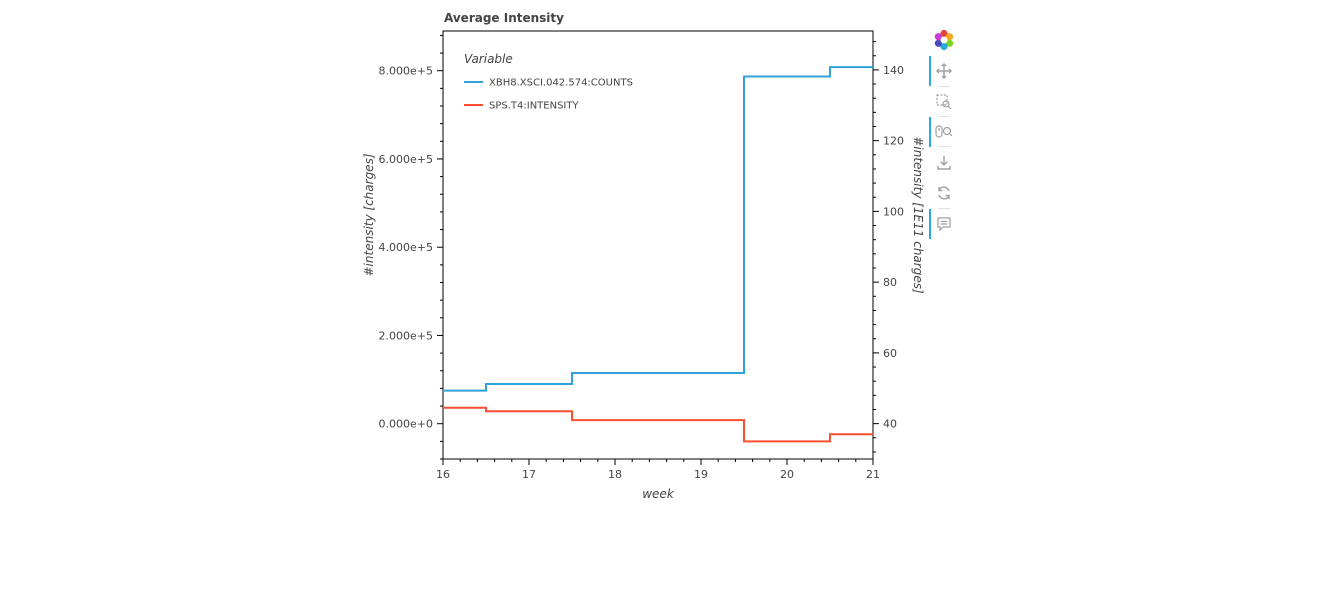 The width and height of the screenshot is (1318, 600). I want to click on x-tick-label: 17, so click(529, 474).